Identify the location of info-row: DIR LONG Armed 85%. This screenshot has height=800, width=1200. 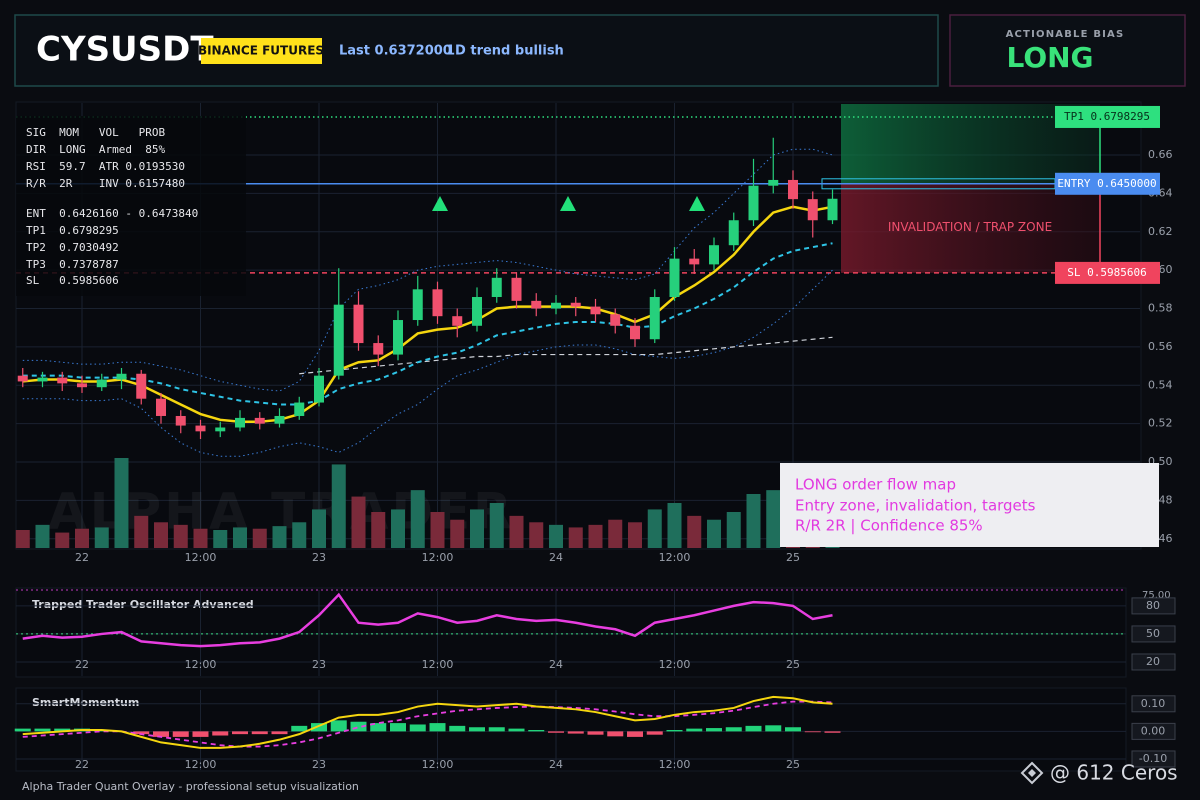
(95, 149).